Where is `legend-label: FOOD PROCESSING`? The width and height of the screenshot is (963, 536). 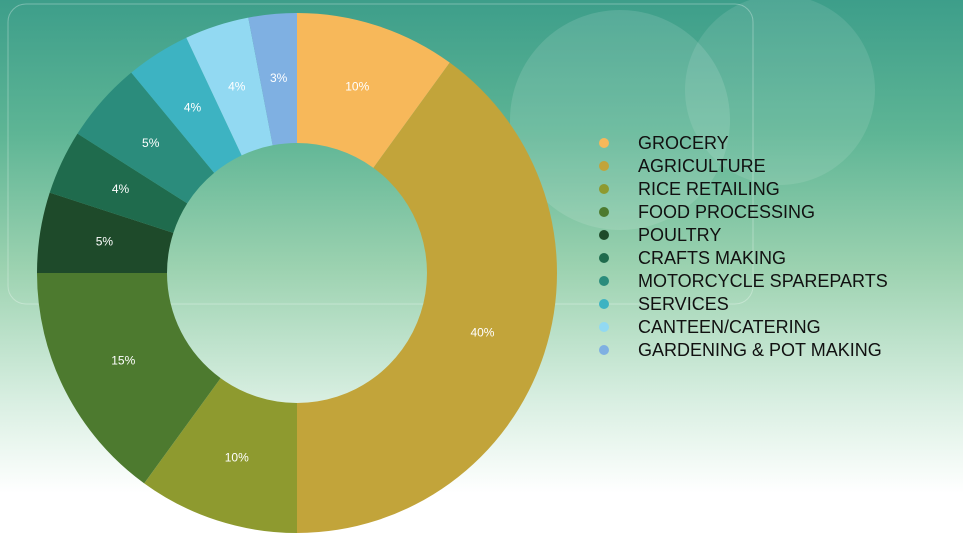 legend-label: FOOD PROCESSING is located at coordinates (726, 212).